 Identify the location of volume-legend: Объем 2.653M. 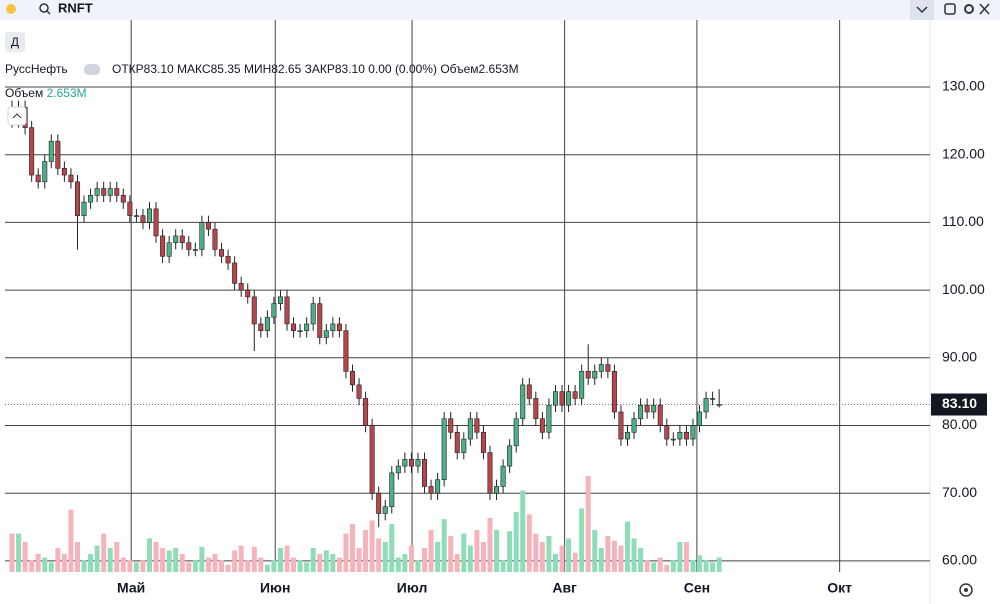
(46, 93).